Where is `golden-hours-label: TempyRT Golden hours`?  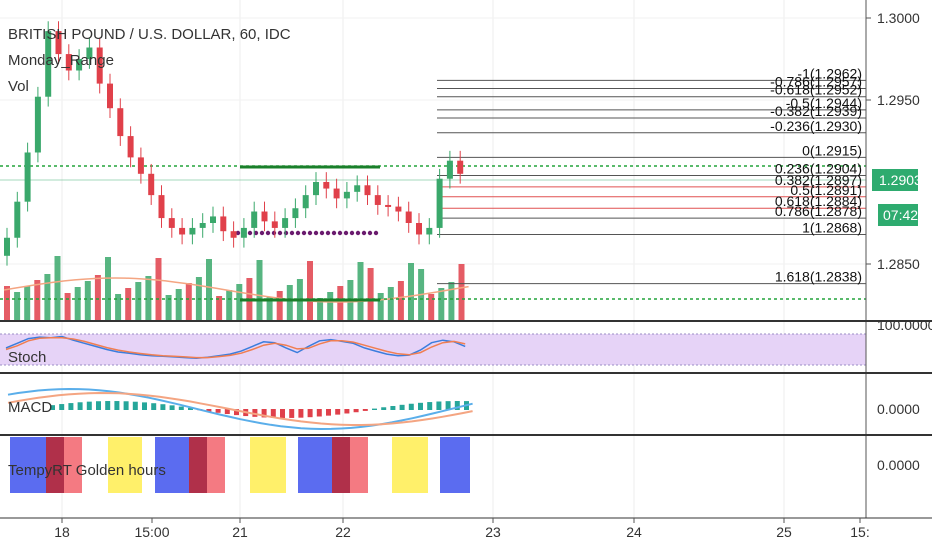 golden-hours-label: TempyRT Golden hours is located at coordinates (87, 470).